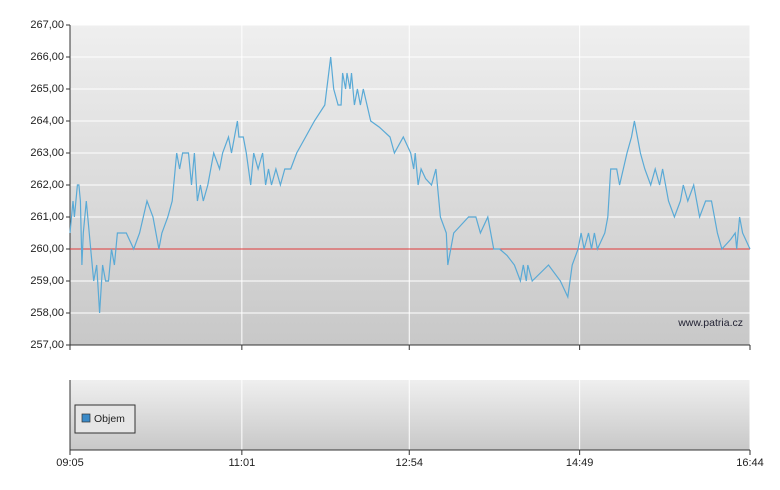  I want to click on x-tick-label: 11:01, so click(241, 463).